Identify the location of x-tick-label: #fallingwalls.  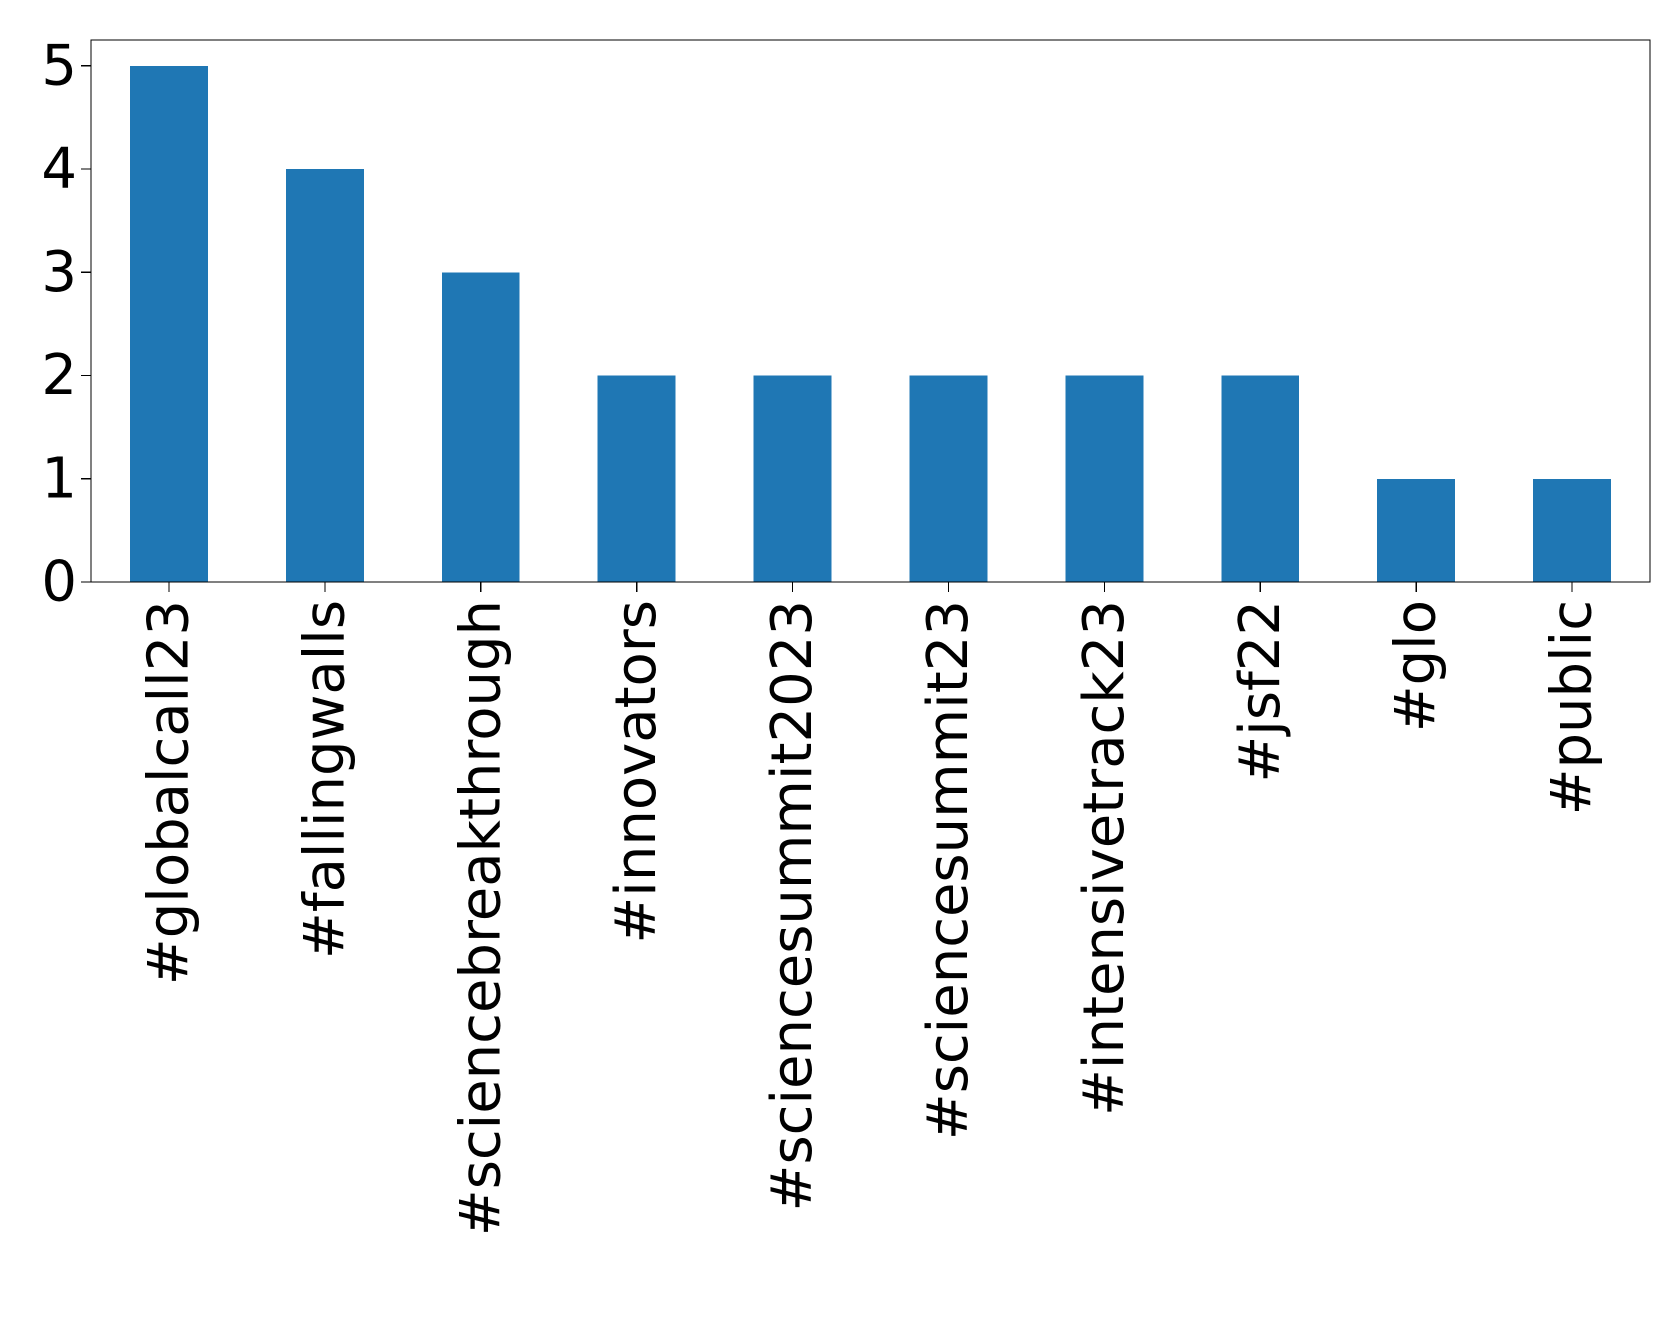
(324, 779).